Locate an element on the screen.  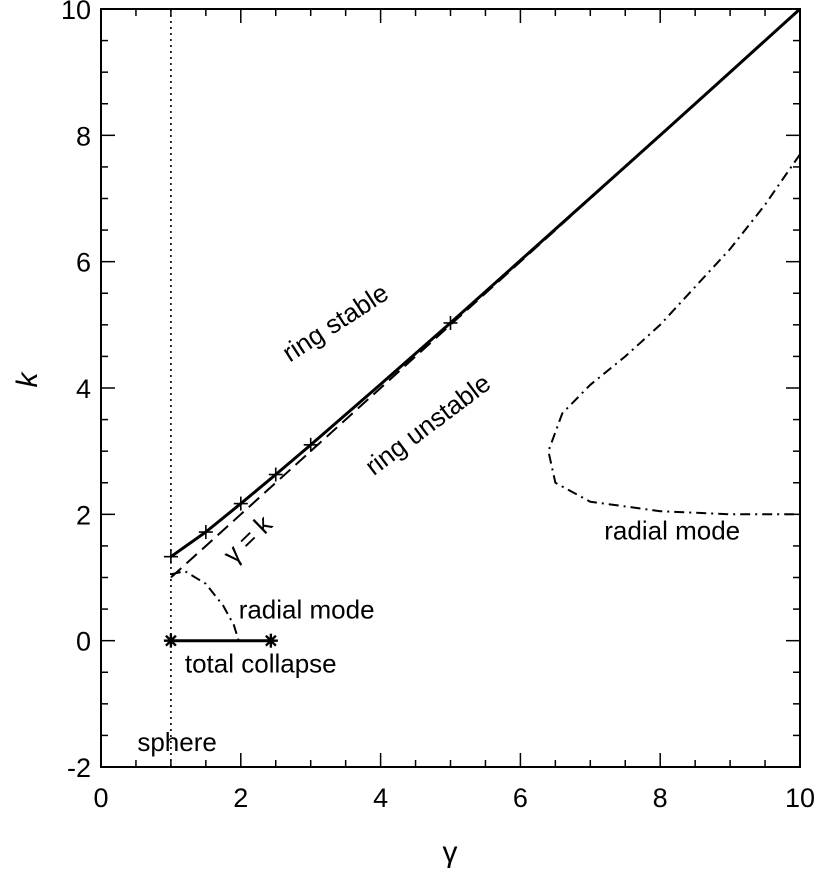
y-tick-label: 10 is located at coordinates (76, 12).